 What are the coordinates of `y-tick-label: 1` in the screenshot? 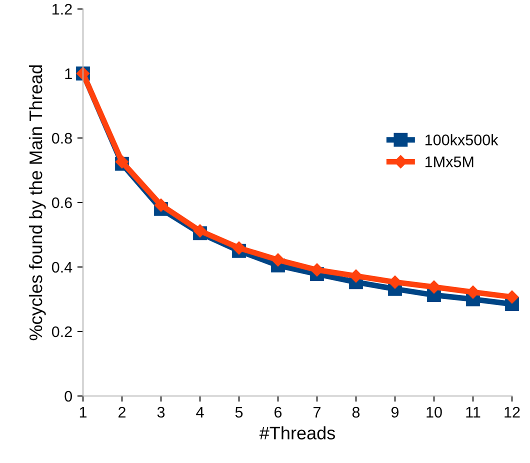 It's located at (68, 74).